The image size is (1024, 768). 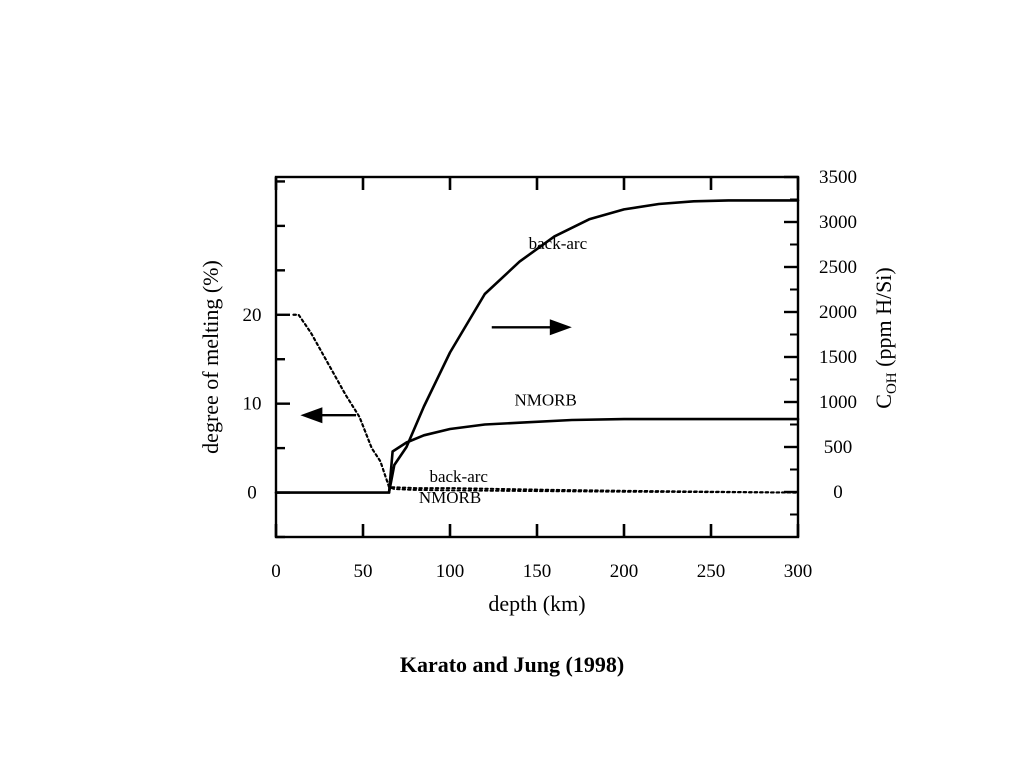 What do you see at coordinates (838, 177) in the screenshot?
I see `y-right-tick-label: 3500` at bounding box center [838, 177].